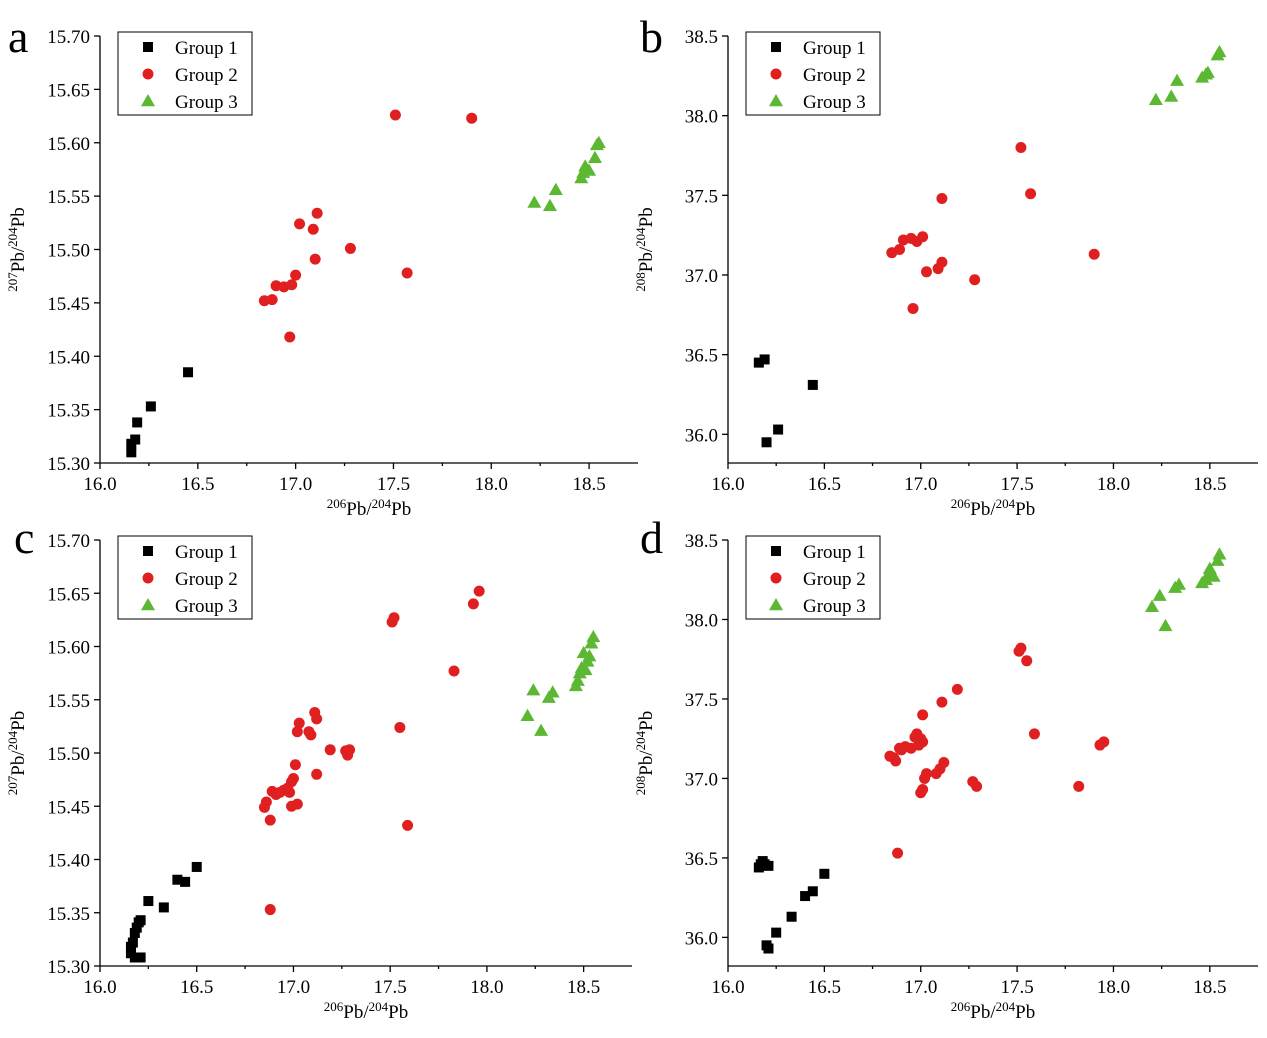 This screenshot has height=1038, width=1267. What do you see at coordinates (68, 144) in the screenshot?
I see `y-tick-label: 15.60` at bounding box center [68, 144].